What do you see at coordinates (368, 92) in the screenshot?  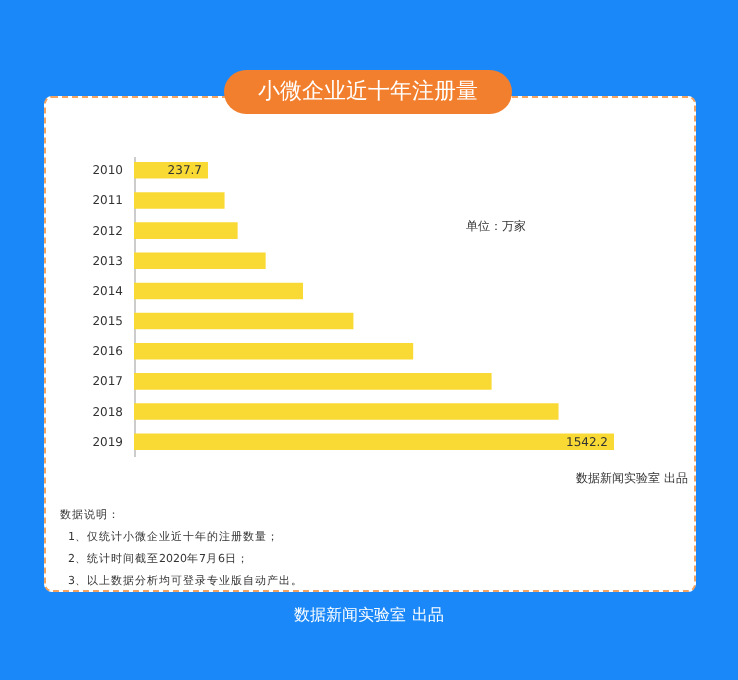 I see `chart-title: 小微企业近十年注册量` at bounding box center [368, 92].